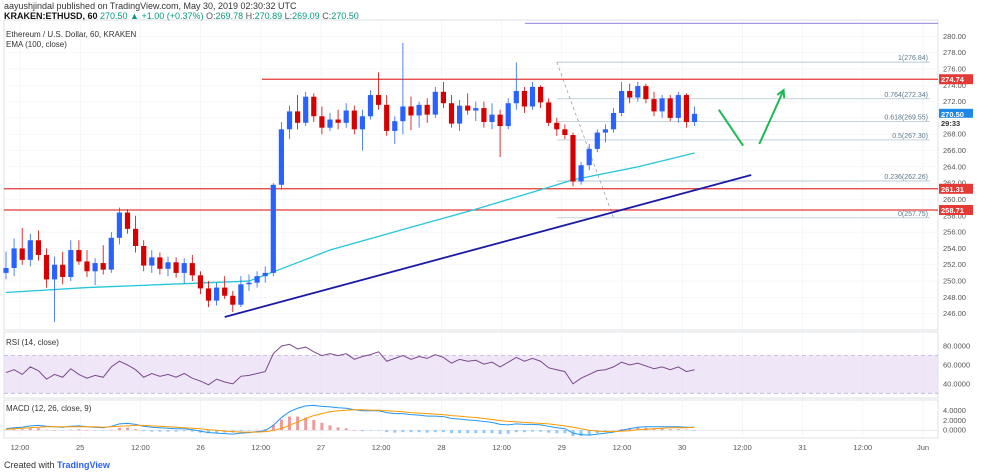  I want to click on level-tag-box, so click(956, 209).